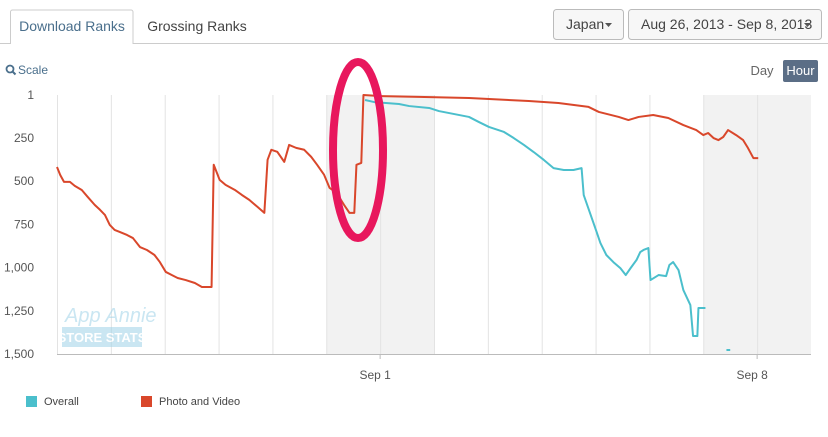  I want to click on x-tick-label: Sep 8, so click(752, 375).